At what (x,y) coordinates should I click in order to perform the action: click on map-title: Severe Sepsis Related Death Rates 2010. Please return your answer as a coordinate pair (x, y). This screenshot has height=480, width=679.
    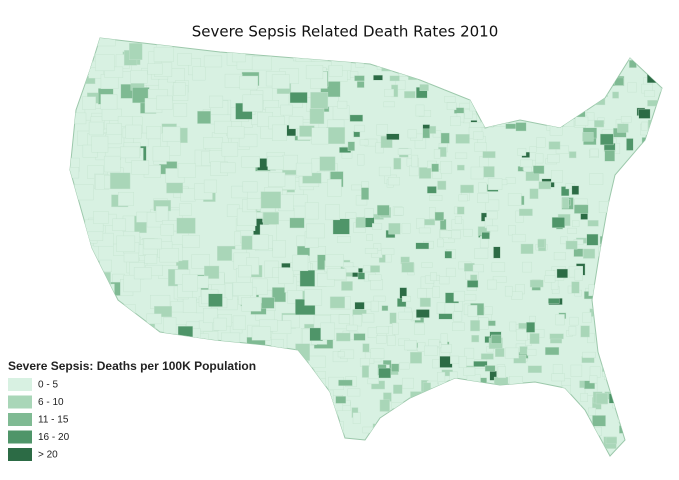
    Looking at the image, I should click on (345, 32).